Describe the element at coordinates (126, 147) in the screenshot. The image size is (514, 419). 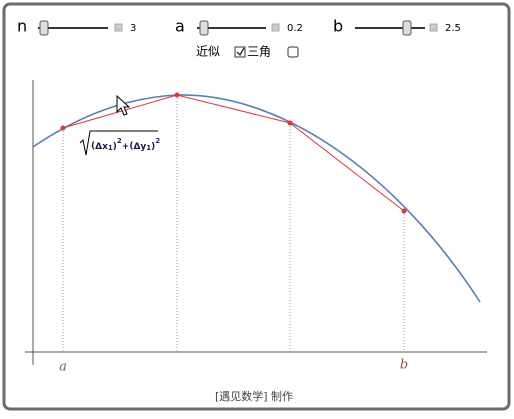
I see `formula-part: +` at that location.